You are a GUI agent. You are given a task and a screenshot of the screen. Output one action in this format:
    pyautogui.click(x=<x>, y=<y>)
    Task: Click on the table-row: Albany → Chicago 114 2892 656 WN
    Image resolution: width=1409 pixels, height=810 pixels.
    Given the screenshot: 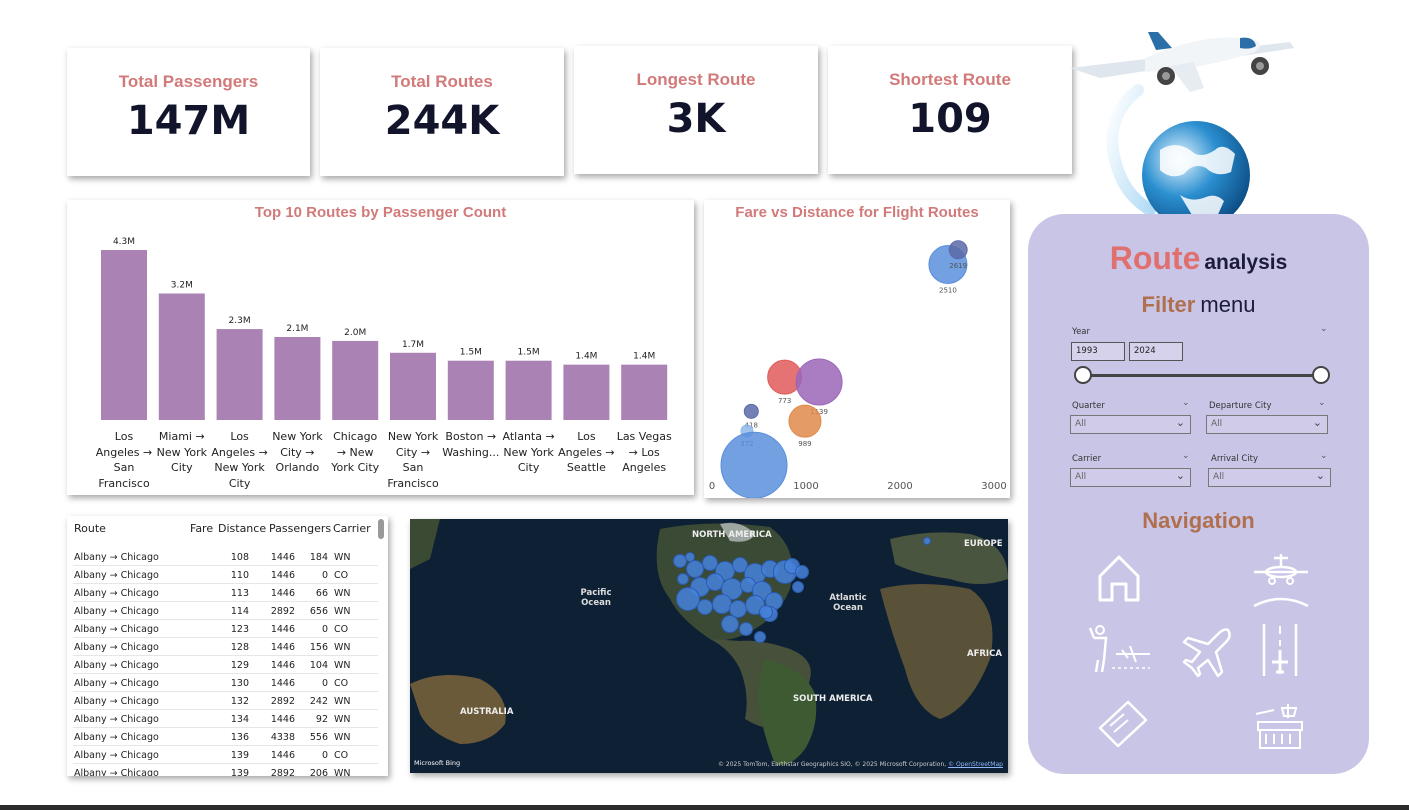 What is the action you would take?
    pyautogui.click(x=225, y=611)
    